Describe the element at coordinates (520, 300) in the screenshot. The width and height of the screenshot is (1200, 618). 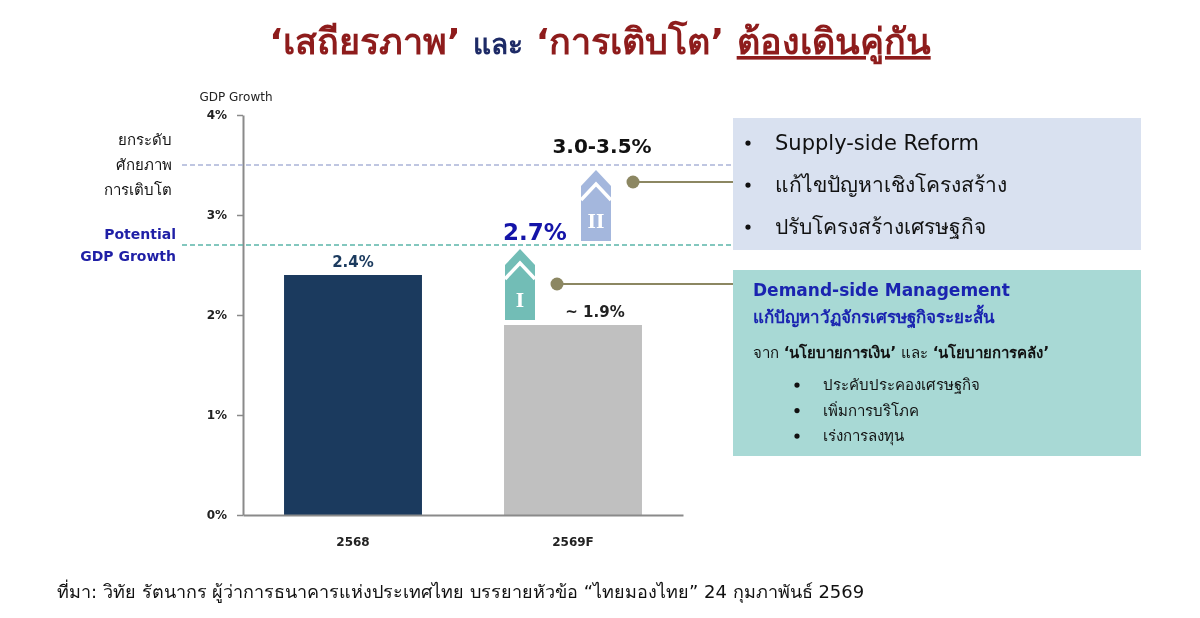
I see `annotation: I` at that location.